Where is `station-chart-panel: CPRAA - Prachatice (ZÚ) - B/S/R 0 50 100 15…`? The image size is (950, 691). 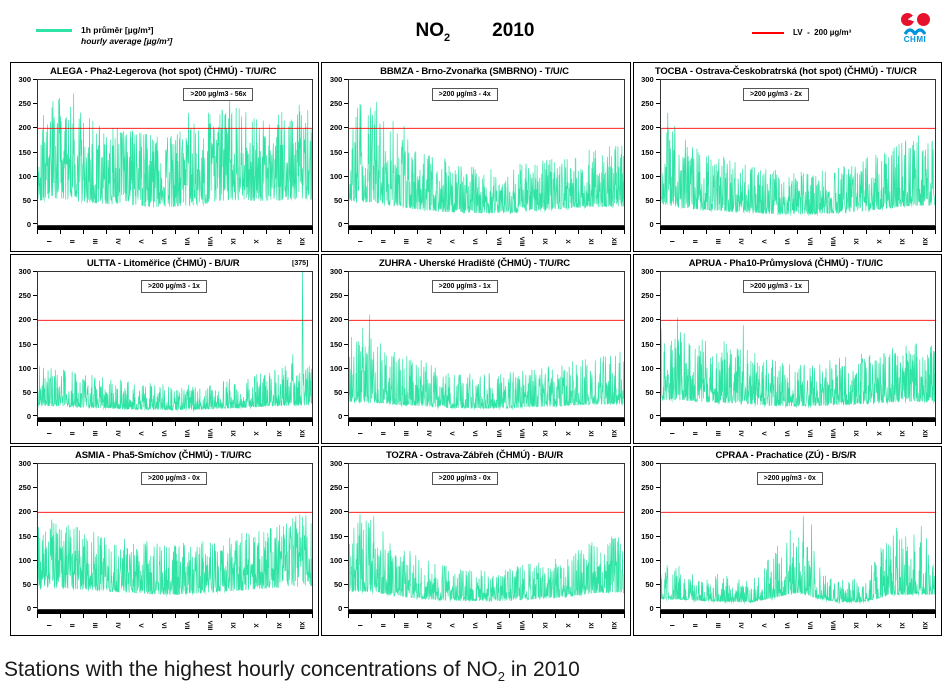
station-chart-panel: CPRAA - Prachatice (ZÚ) - B/S/R 0 50 100 15… is located at coordinates (787, 541).